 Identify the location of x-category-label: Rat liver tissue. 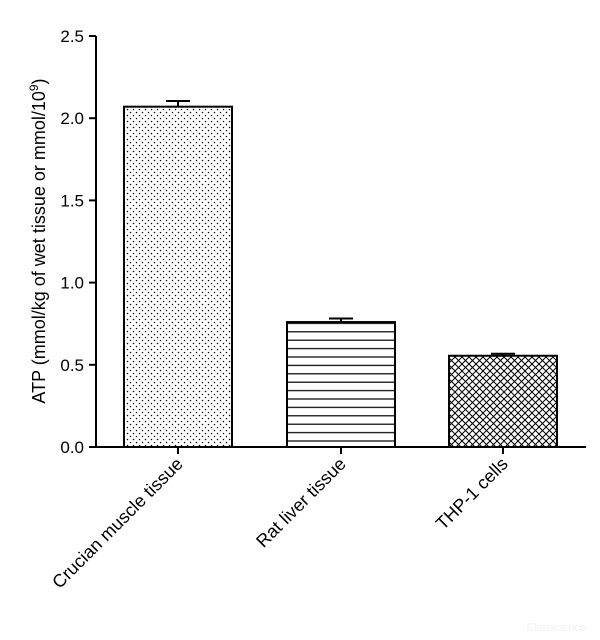
(301, 503).